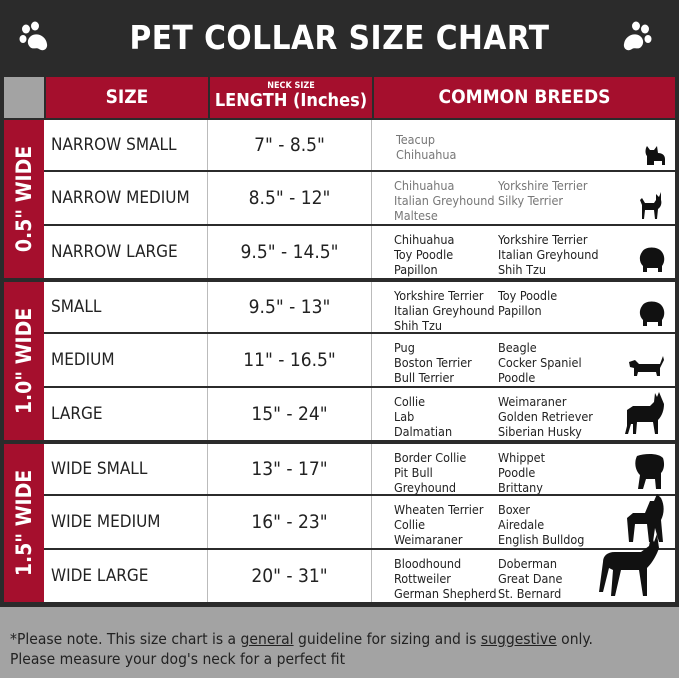 The image size is (679, 678). I want to click on breeds-left: Chihuahua Toy Poodle Papillon, so click(424, 254).